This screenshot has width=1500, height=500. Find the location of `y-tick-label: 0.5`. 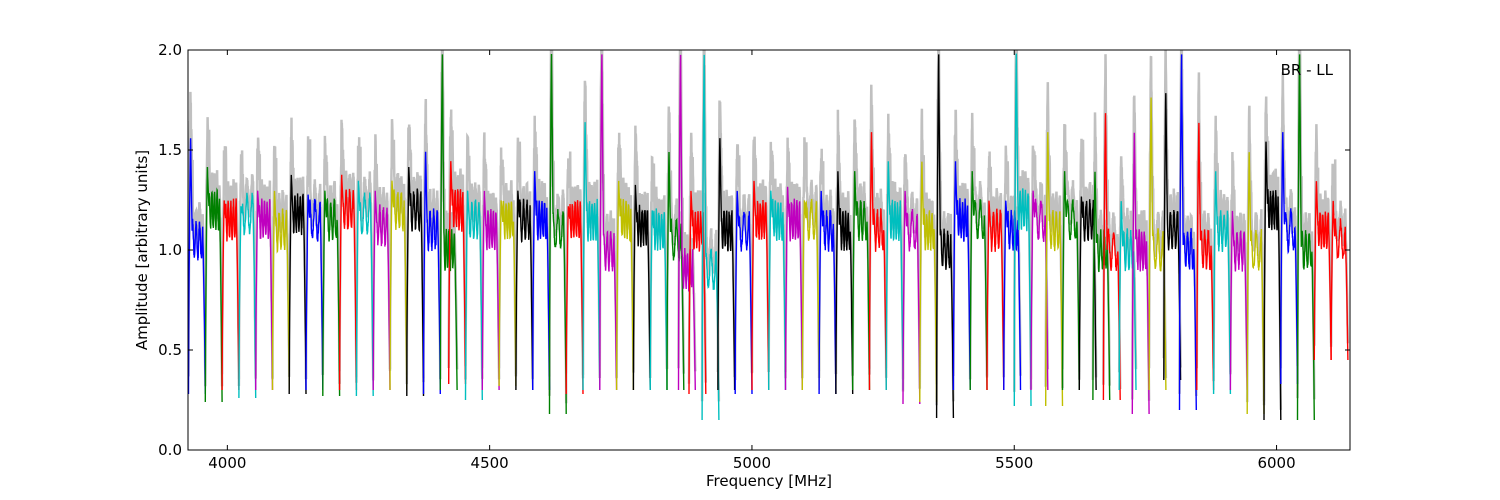

y-tick-label: 0.5 is located at coordinates (170, 350).